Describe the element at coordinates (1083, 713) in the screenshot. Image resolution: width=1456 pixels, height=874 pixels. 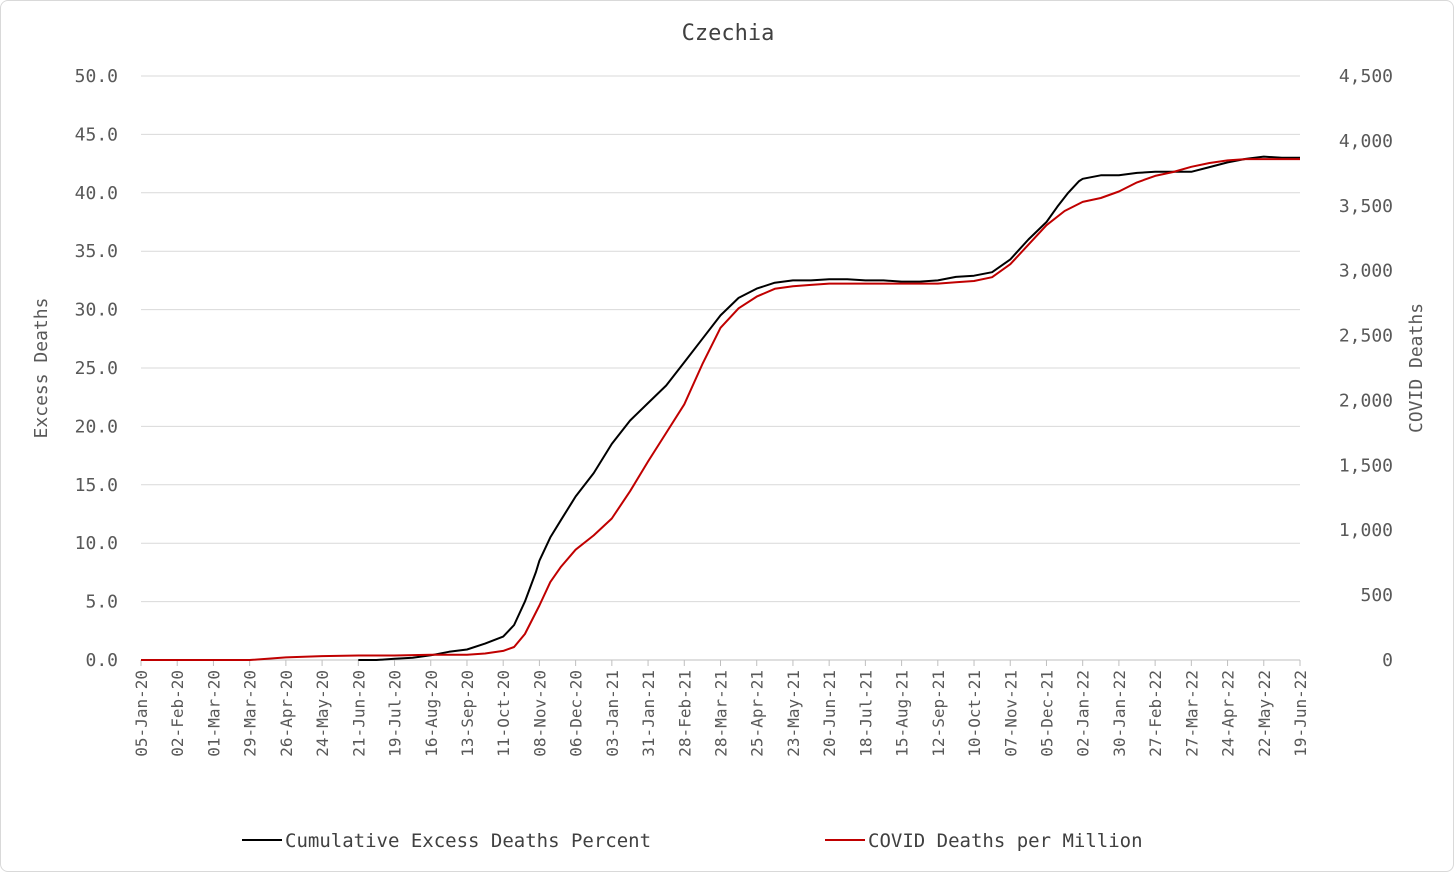
I see `x-tick-label: 02-Jan-22` at that location.